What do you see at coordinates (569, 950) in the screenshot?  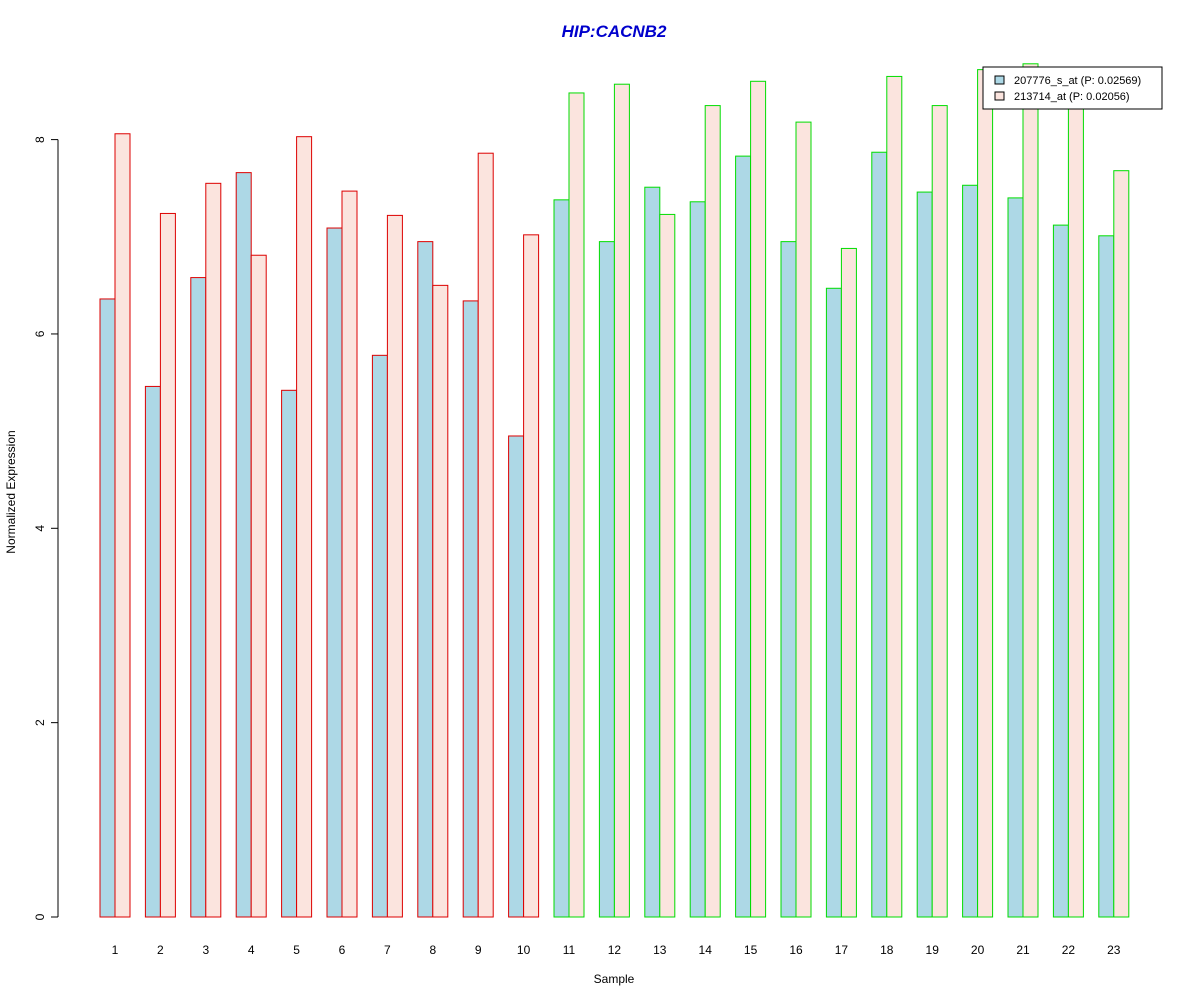 I see `x-tick-label: 11` at bounding box center [569, 950].